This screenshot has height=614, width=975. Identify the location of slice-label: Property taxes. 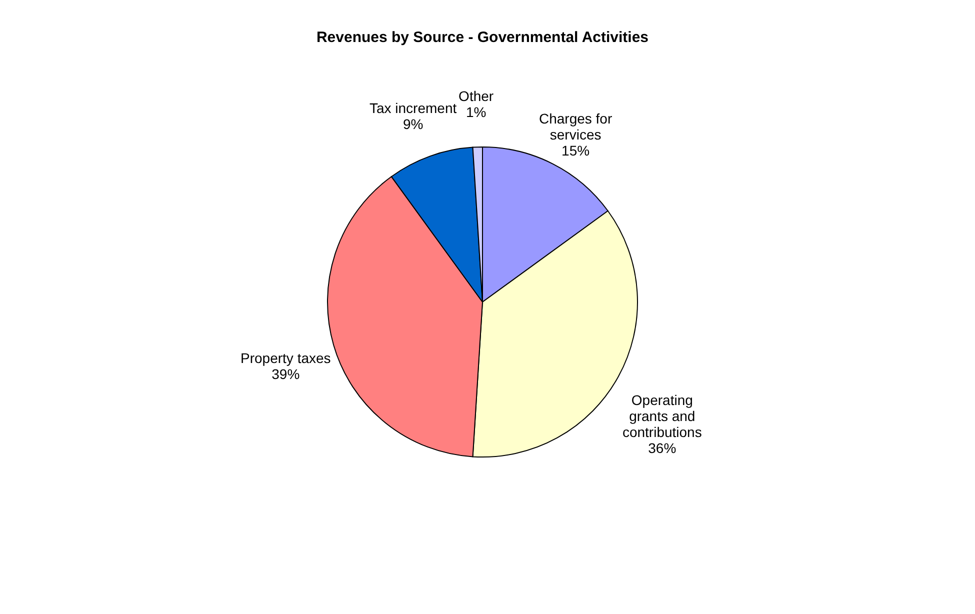
(285, 358).